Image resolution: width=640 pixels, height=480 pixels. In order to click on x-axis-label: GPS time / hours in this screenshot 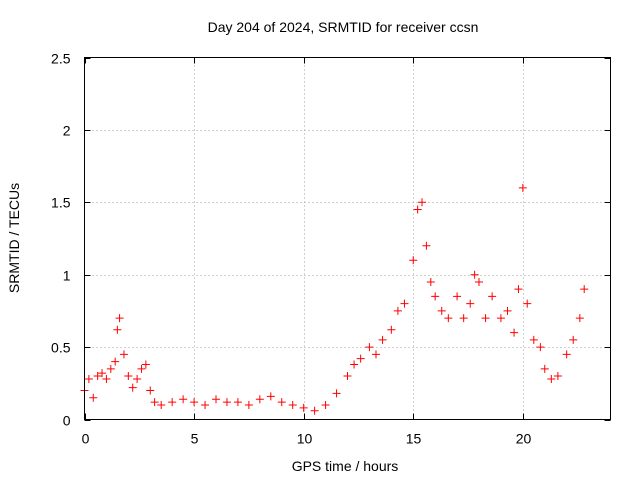, I will do `click(345, 466)`.